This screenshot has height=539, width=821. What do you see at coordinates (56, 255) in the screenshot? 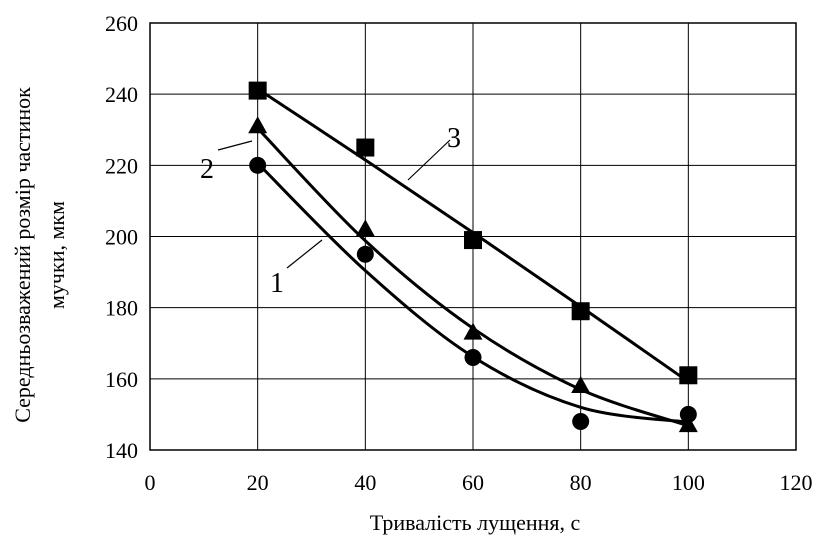
I see `y-axis-title-line-2: мучки, мкм` at bounding box center [56, 255].